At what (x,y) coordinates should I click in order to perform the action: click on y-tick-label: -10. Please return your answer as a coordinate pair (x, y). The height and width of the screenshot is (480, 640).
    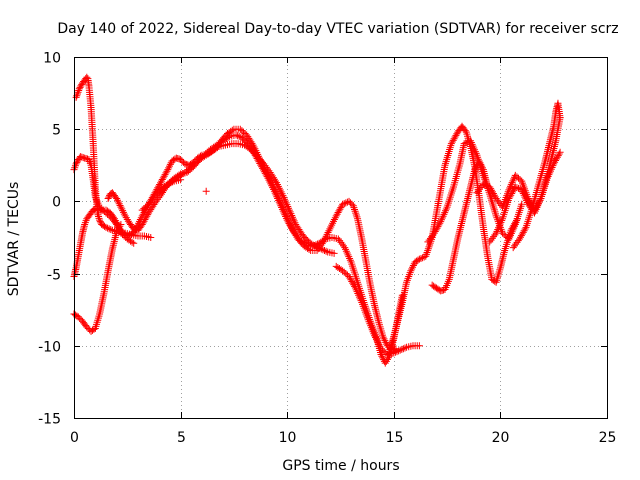
    Looking at the image, I should click on (49, 348).